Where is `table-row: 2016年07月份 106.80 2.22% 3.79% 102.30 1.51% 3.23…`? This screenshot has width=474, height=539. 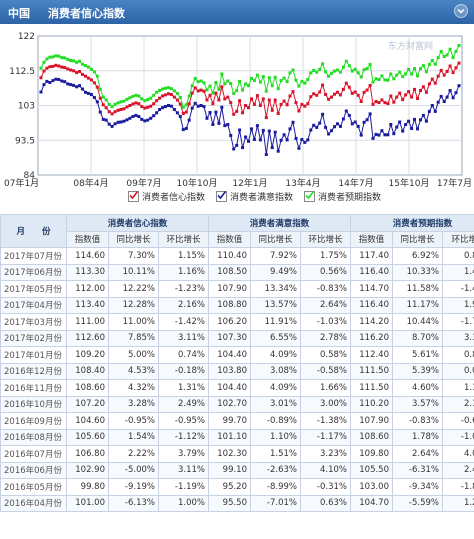 table-row: 2016年07月份 106.80 2.22% 3.79% 102.30 1.51% 3.23… is located at coordinates (237, 454).